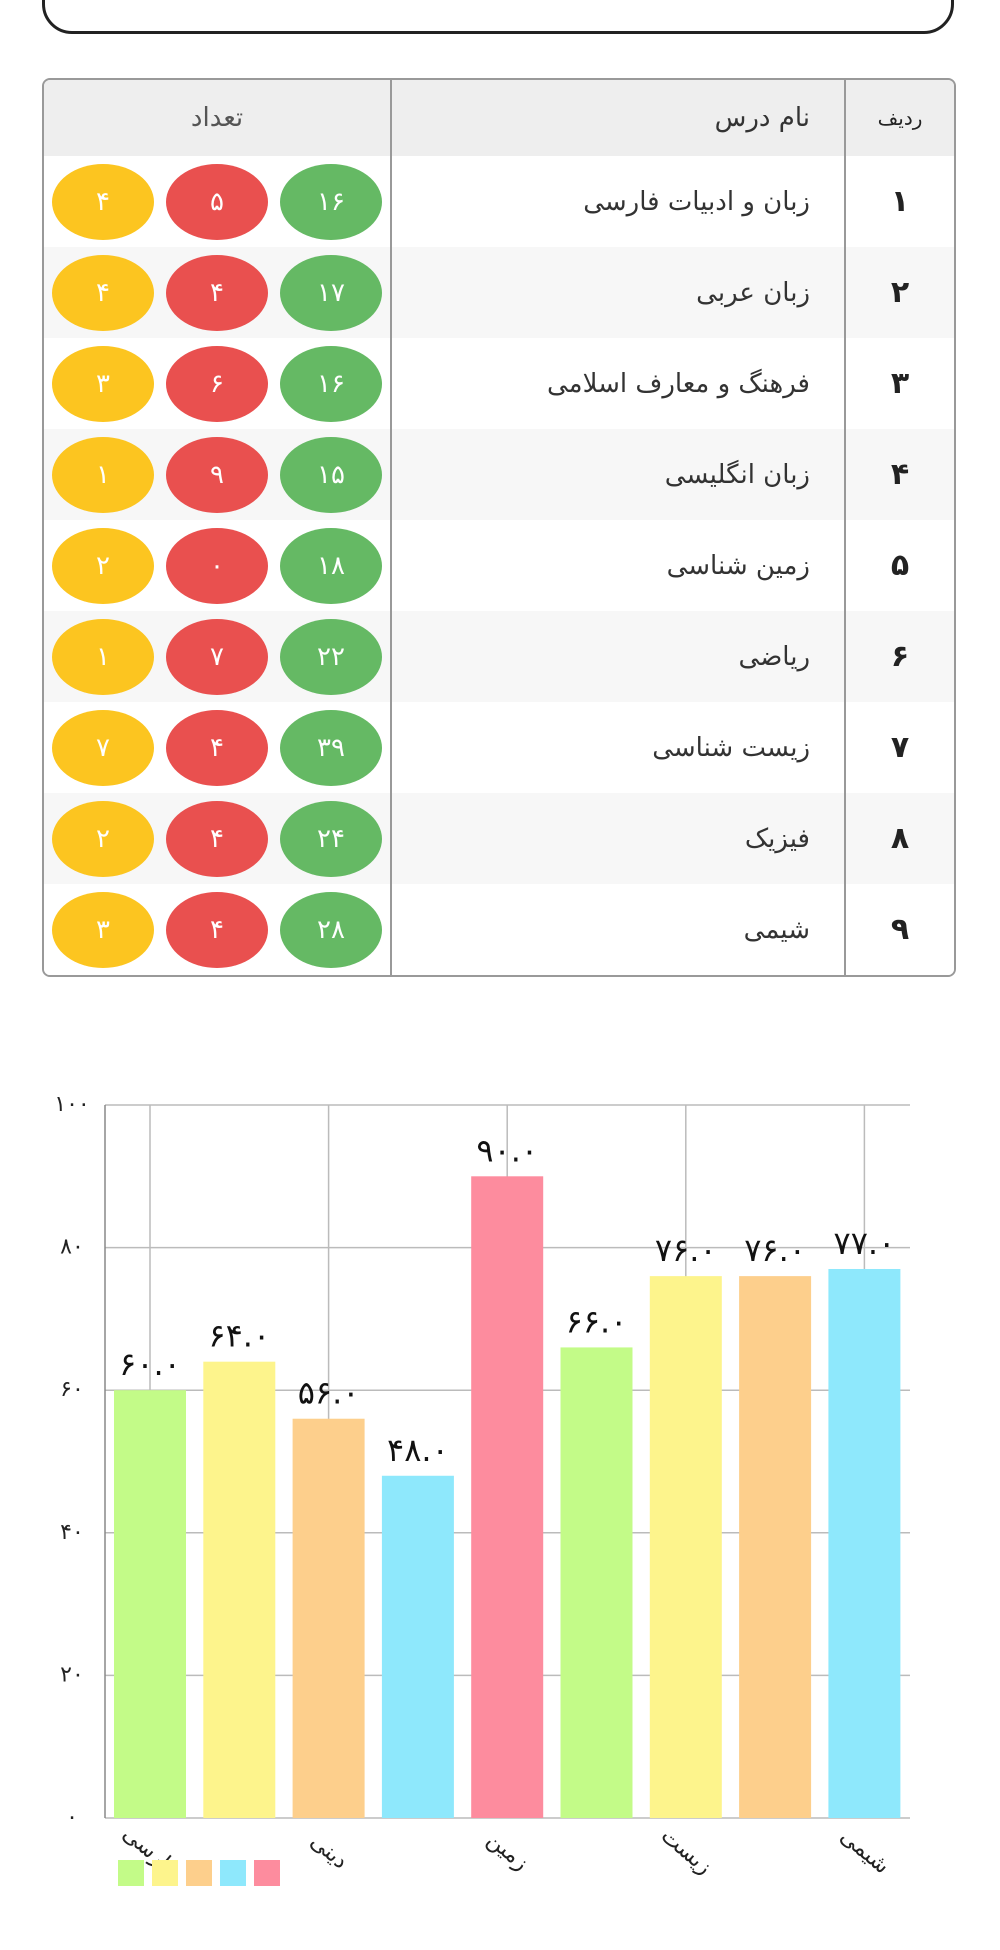 The image size is (1000, 1950). I want to click on count-badge: ۲۲, so click(331, 656).